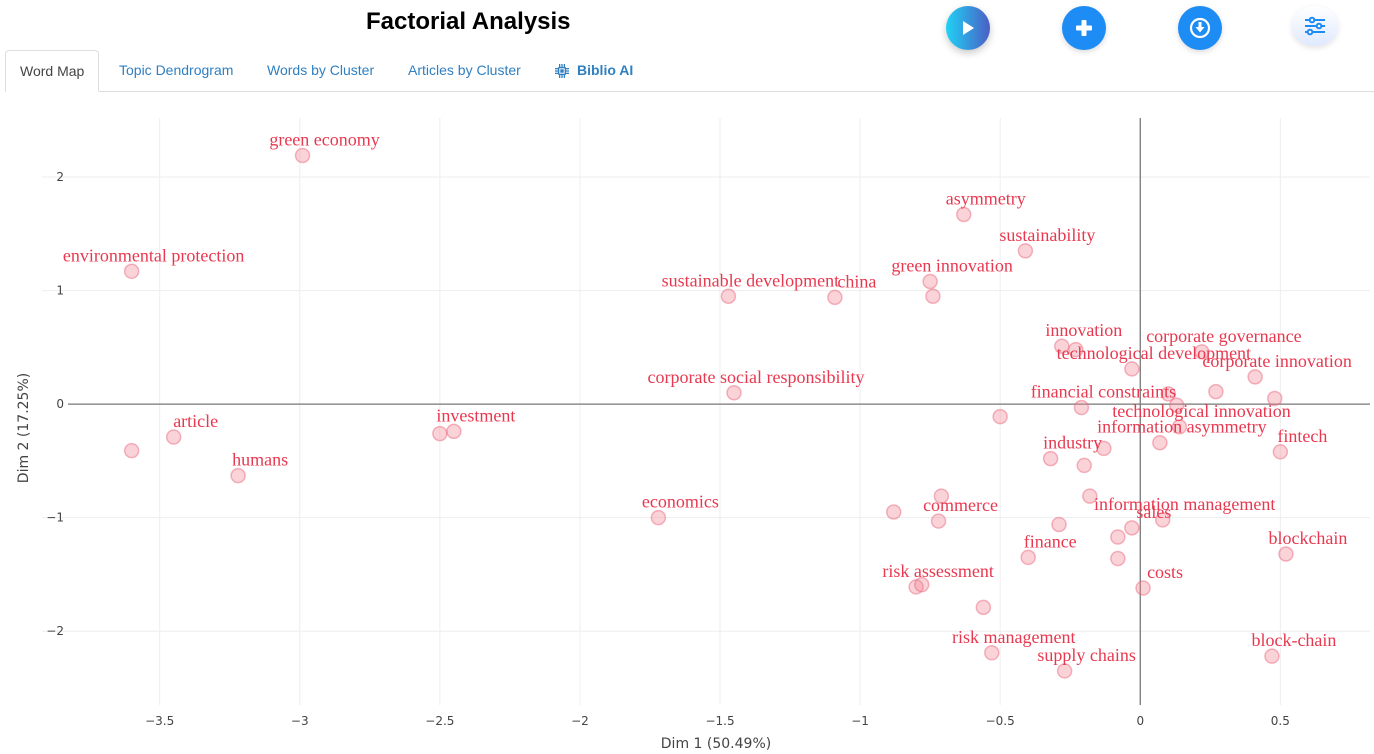  I want to click on point-label: article, so click(195, 421).